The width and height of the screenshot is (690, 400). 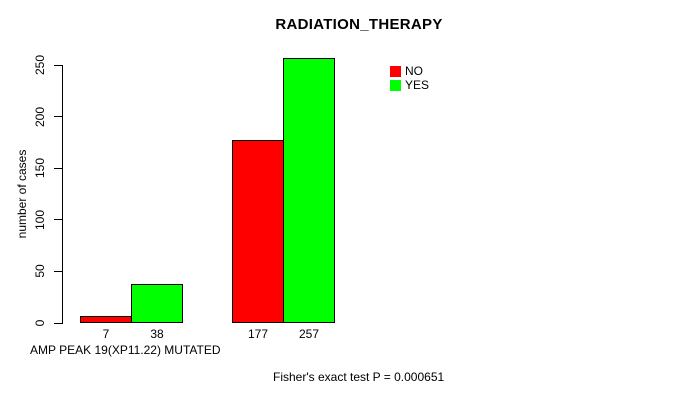 I want to click on y-tick-label-250: 250, so click(x=40, y=65).